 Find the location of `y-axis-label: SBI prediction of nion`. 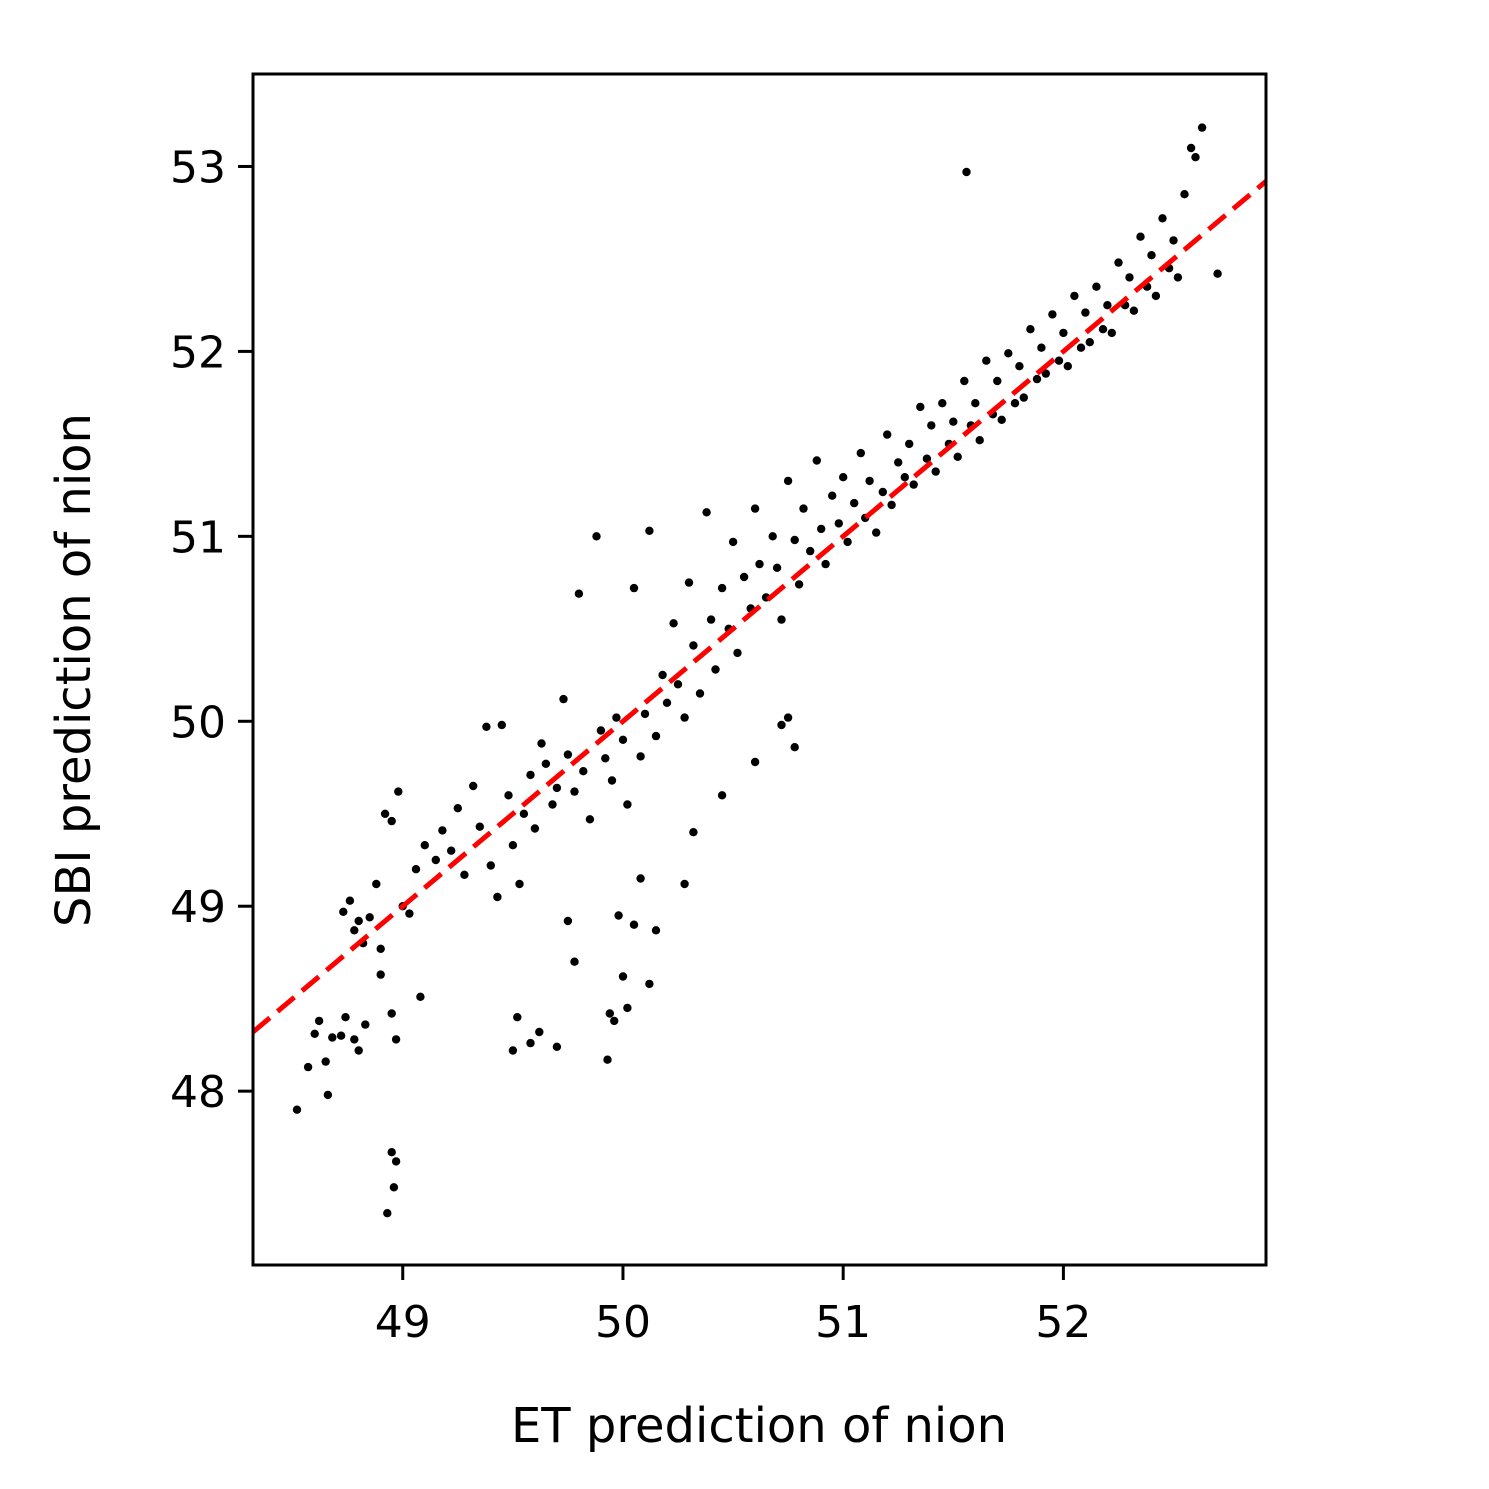

y-axis-label: SBI prediction of nion is located at coordinates (74, 670).